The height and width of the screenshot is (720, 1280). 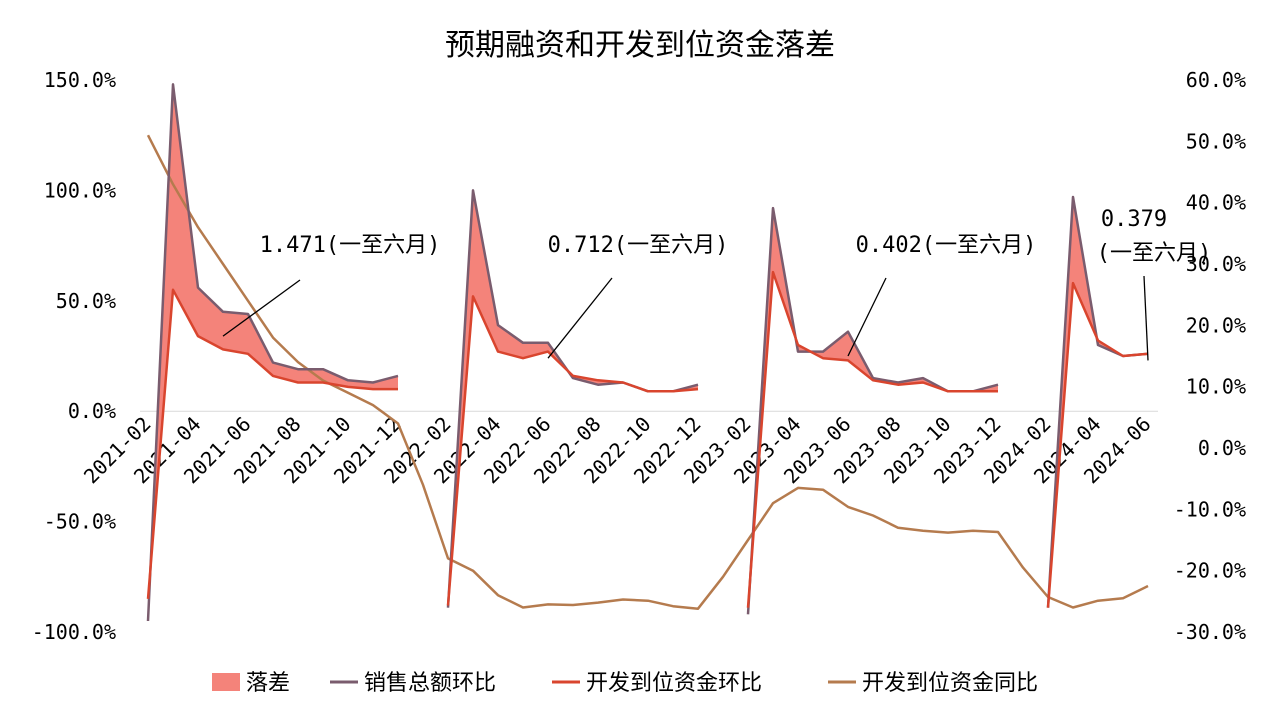 I want to click on legend-label: 销售总额环比, so click(x=430, y=683).